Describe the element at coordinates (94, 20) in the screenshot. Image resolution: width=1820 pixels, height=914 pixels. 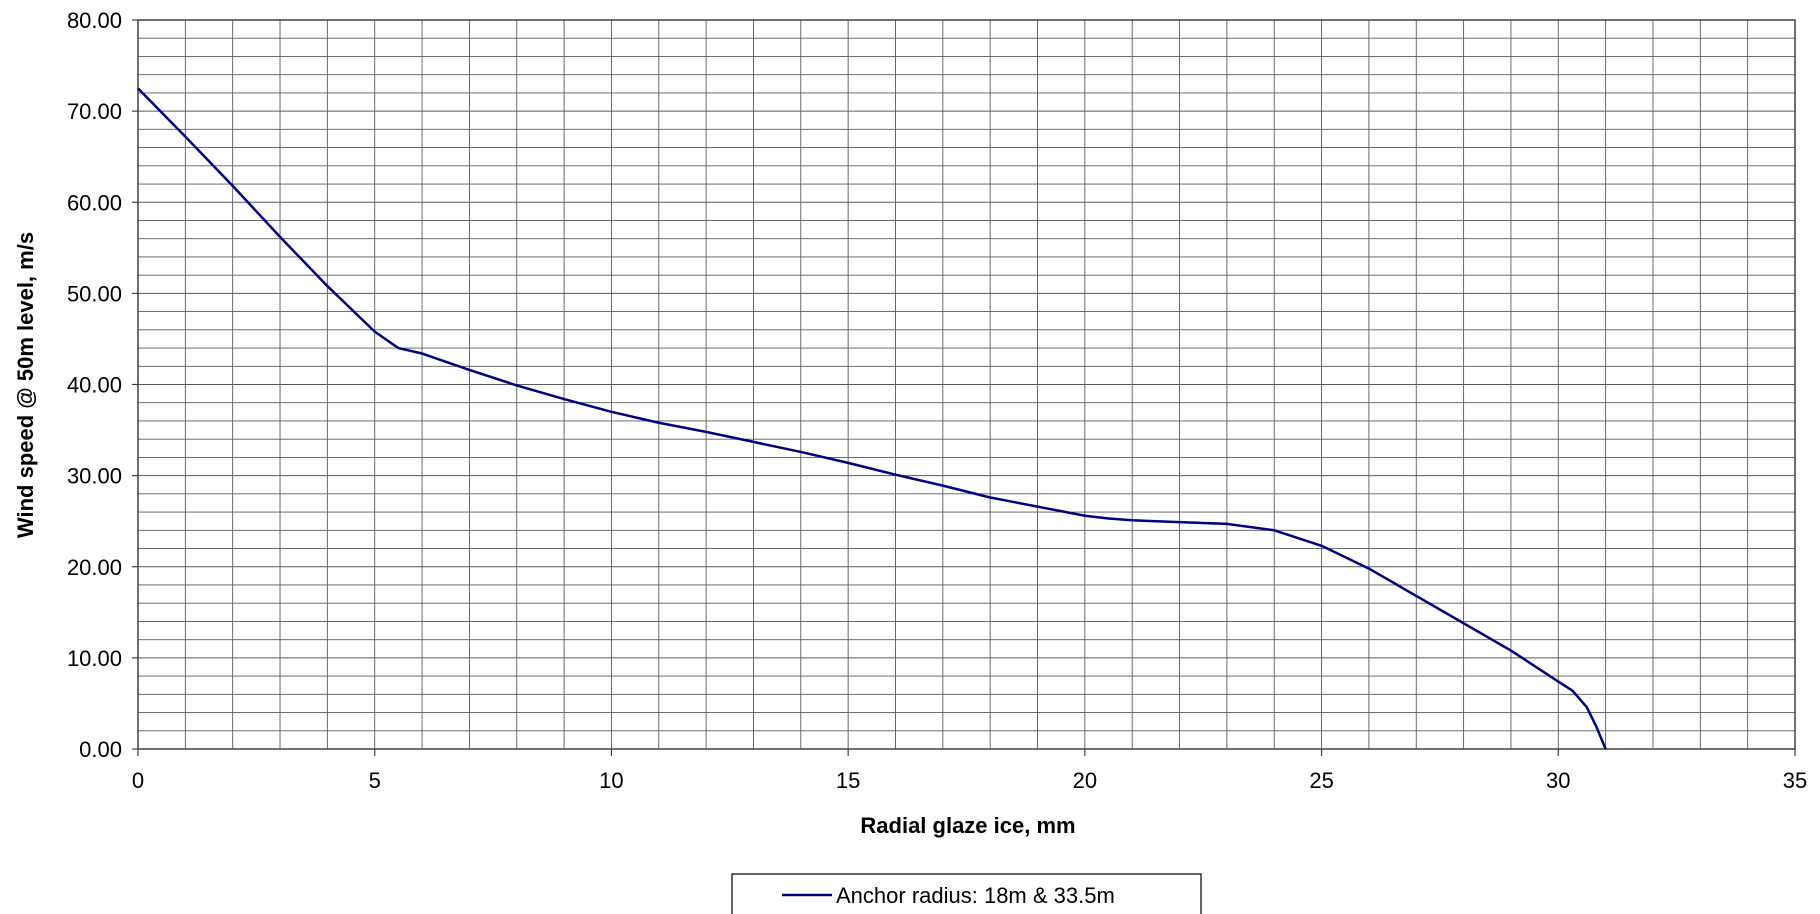
I see `y-tick-label: 80.00` at that location.